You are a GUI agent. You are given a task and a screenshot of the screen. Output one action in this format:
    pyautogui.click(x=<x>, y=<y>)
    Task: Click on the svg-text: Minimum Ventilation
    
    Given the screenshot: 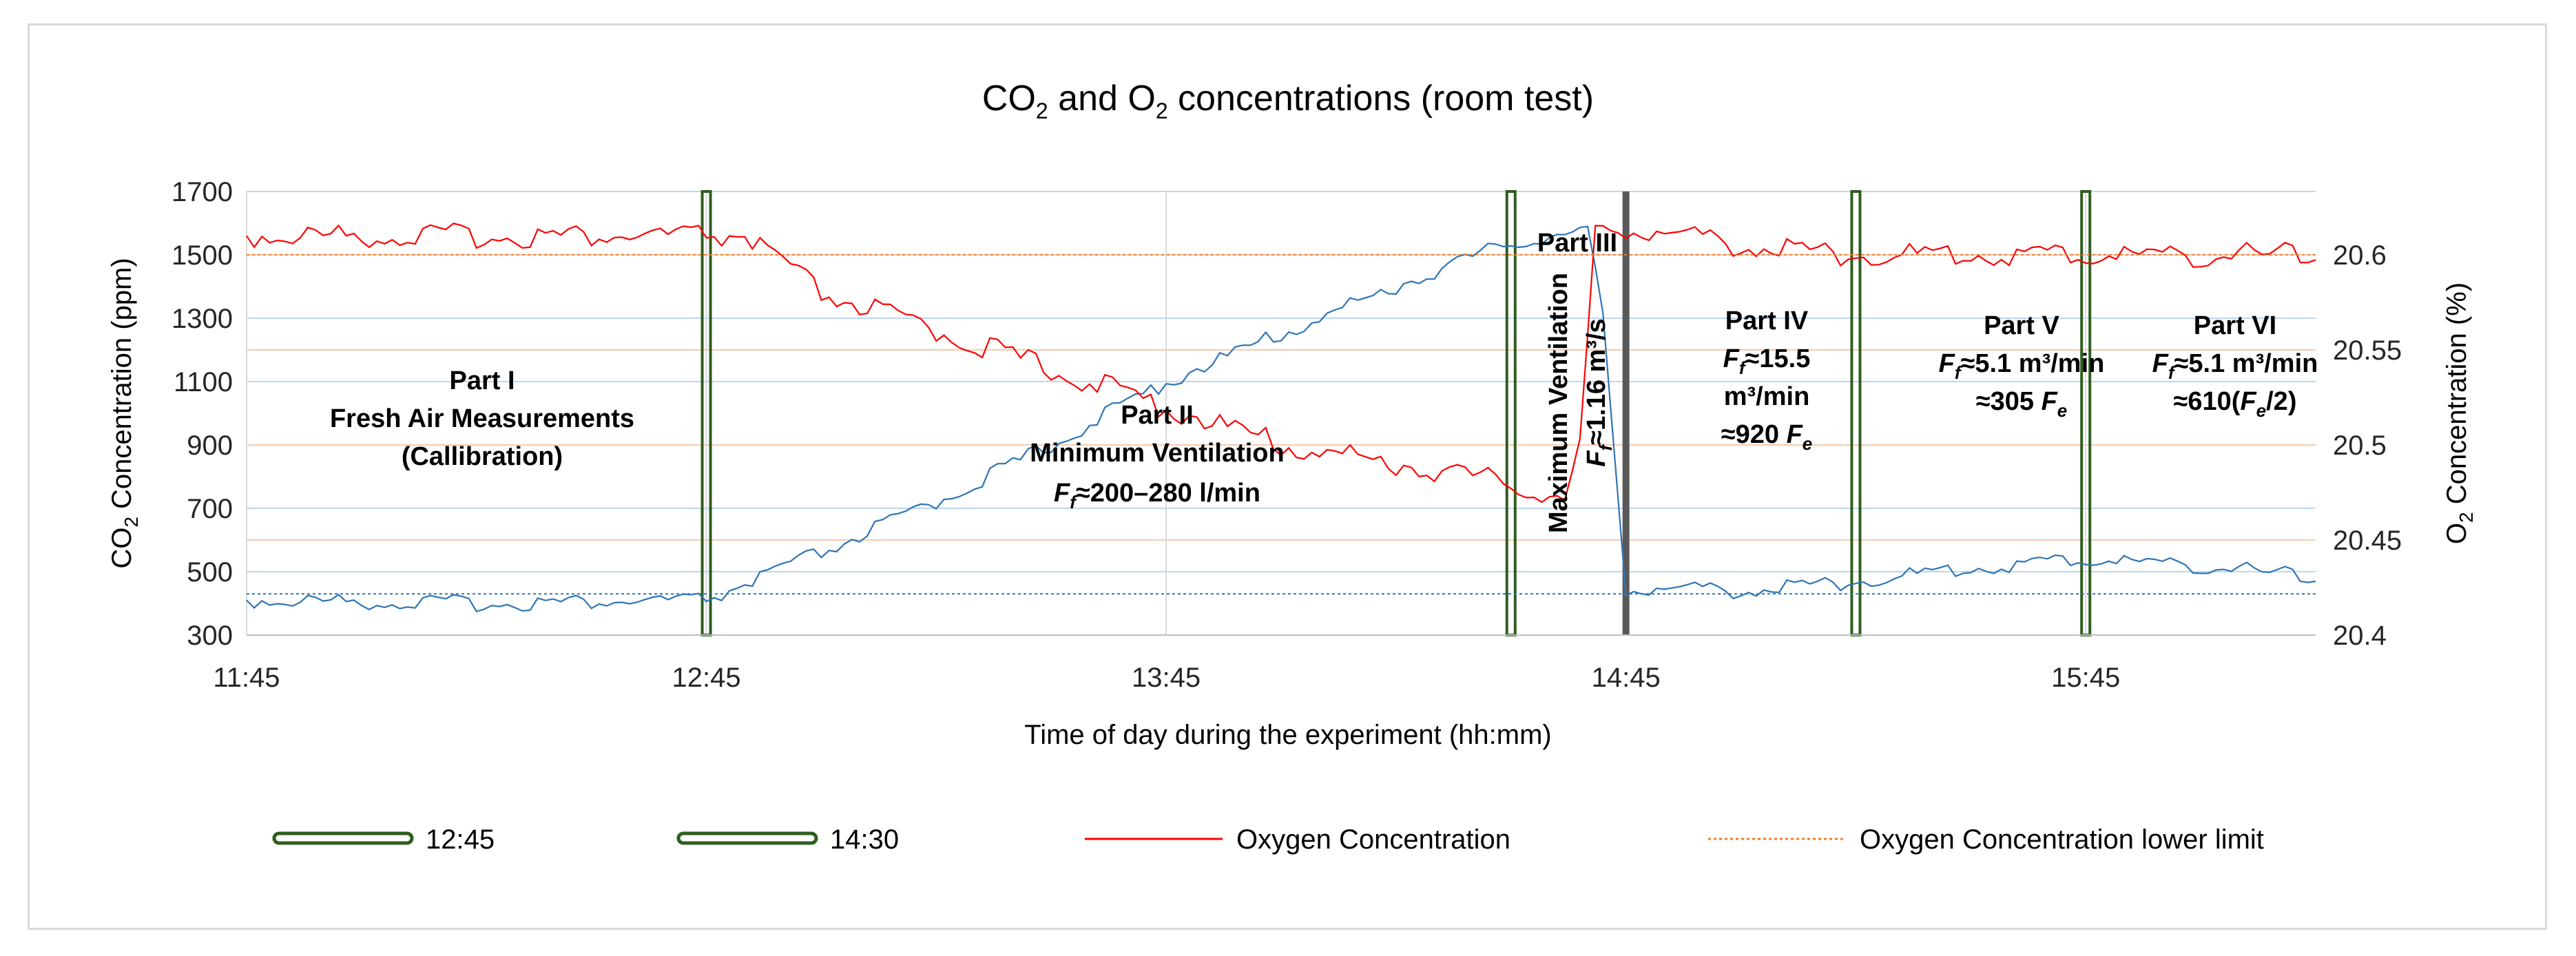 What is the action you would take?
    pyautogui.click(x=1157, y=453)
    